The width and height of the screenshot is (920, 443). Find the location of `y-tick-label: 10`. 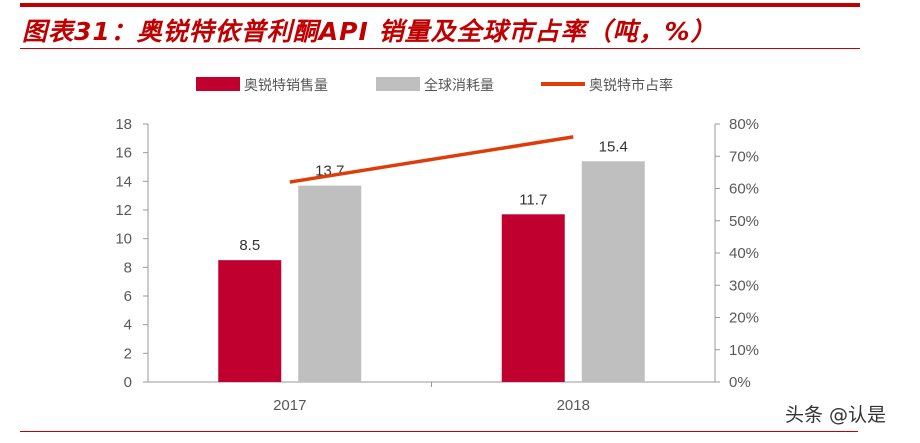

y-tick-label: 10 is located at coordinates (123, 239).